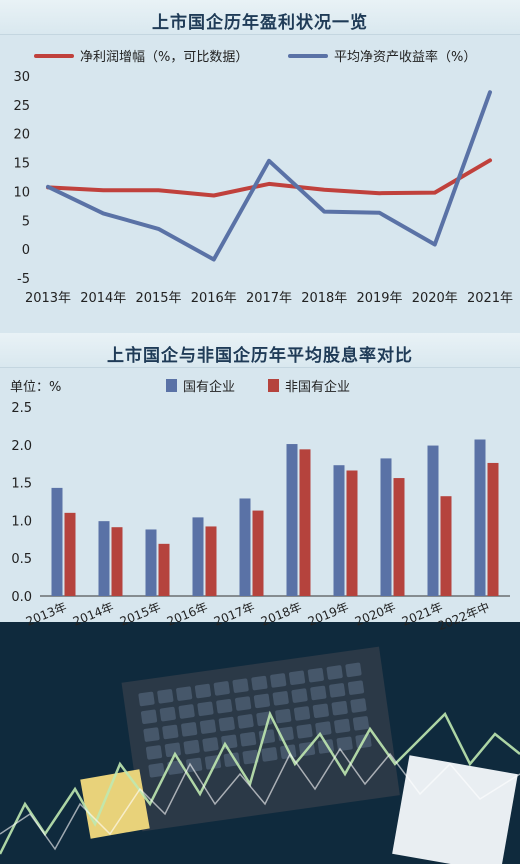 This screenshot has height=864, width=520. Describe the element at coordinates (21, 446) in the screenshot. I see `y-tick-label: 2.0` at that location.